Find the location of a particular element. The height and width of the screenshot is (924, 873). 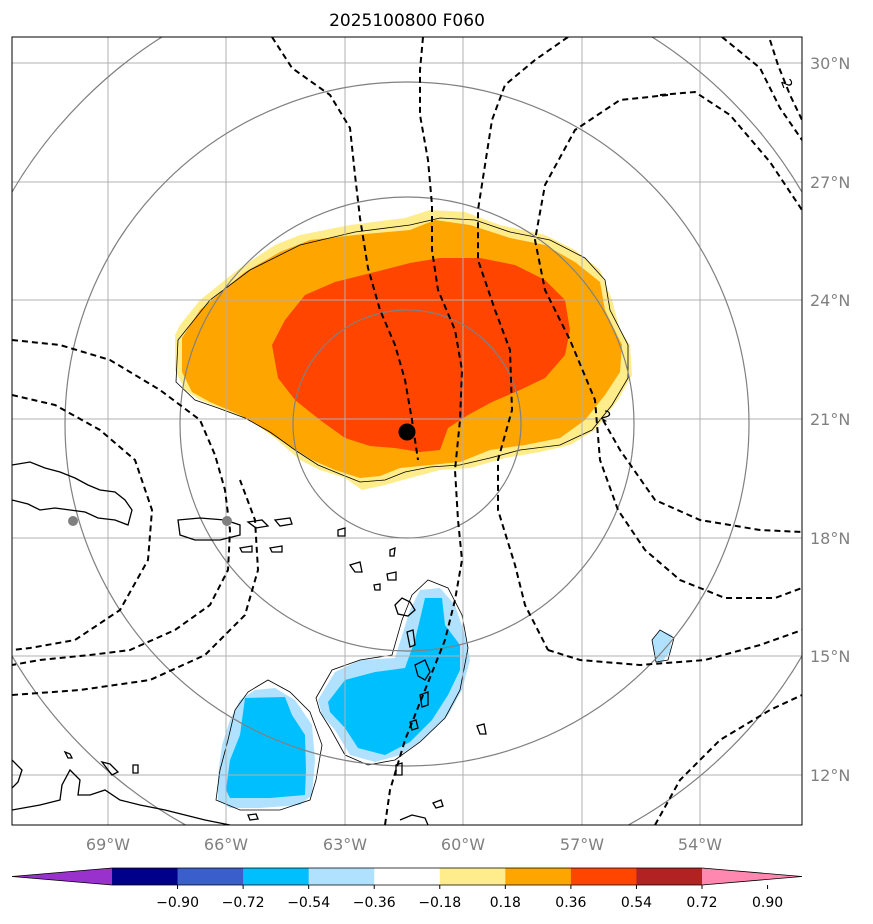

island-barbados is located at coordinates (481, 729).